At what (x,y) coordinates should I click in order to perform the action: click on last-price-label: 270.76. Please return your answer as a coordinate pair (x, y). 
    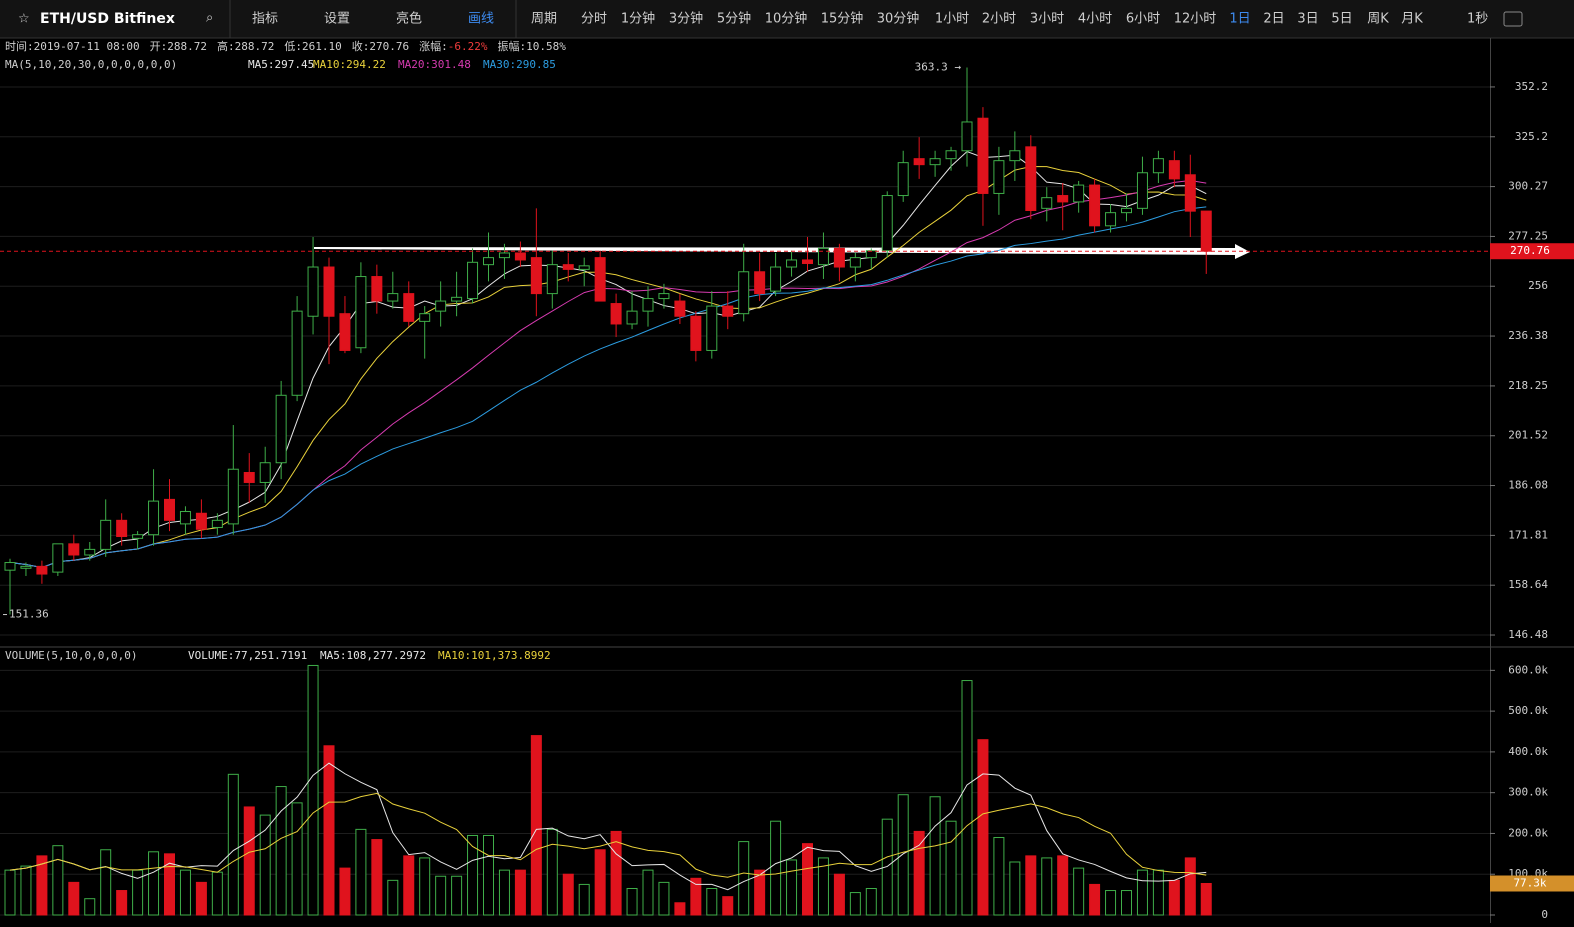
    Looking at the image, I should click on (1530, 250).